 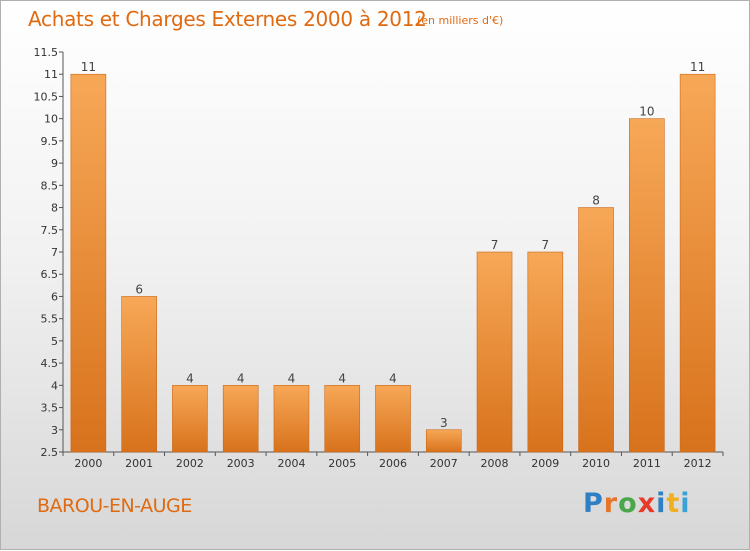 I want to click on y-tick-label: 6.5, so click(x=50, y=274).